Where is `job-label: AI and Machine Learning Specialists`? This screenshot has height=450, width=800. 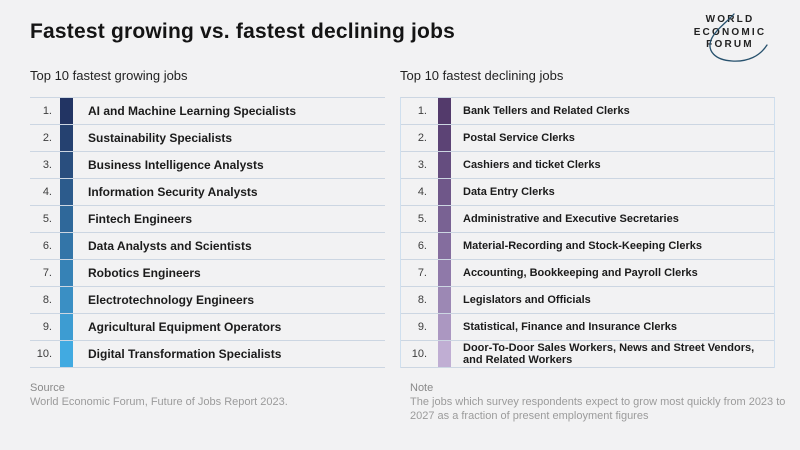
job-label: AI and Machine Learning Specialists is located at coordinates (192, 111).